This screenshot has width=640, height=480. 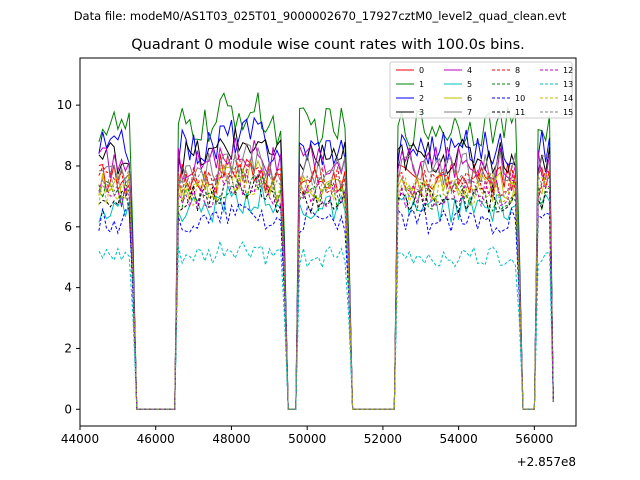 What do you see at coordinates (469, 98) in the screenshot?
I see `legend-label: 6` at bounding box center [469, 98].